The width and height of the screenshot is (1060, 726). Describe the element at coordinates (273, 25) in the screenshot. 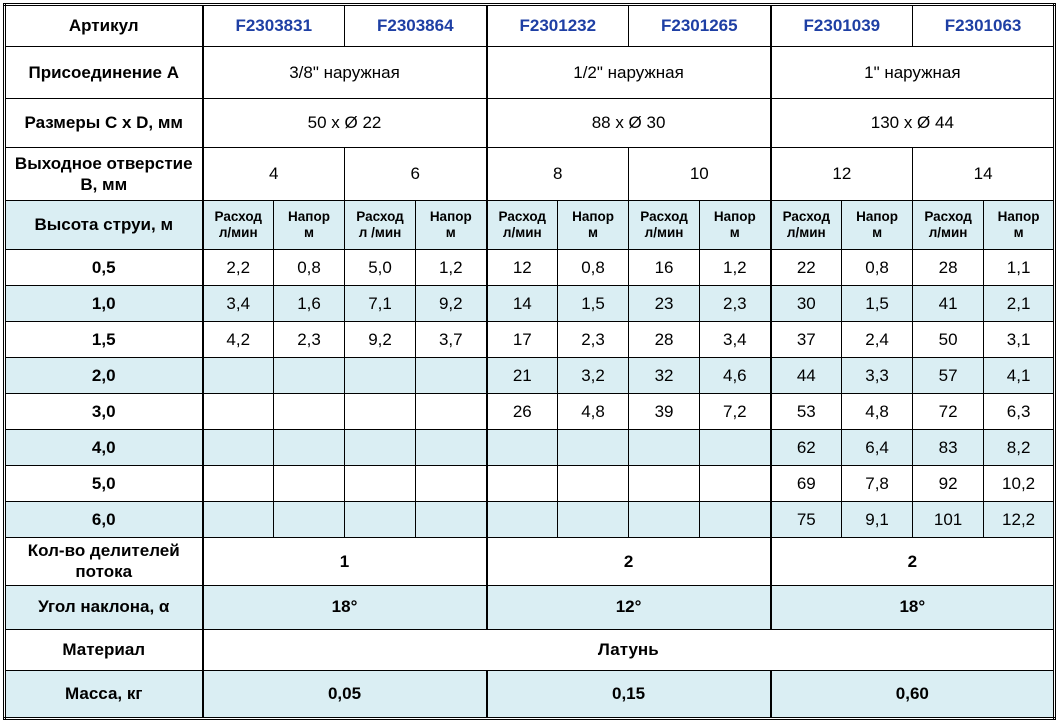

I see `article-number: F2303831` at that location.